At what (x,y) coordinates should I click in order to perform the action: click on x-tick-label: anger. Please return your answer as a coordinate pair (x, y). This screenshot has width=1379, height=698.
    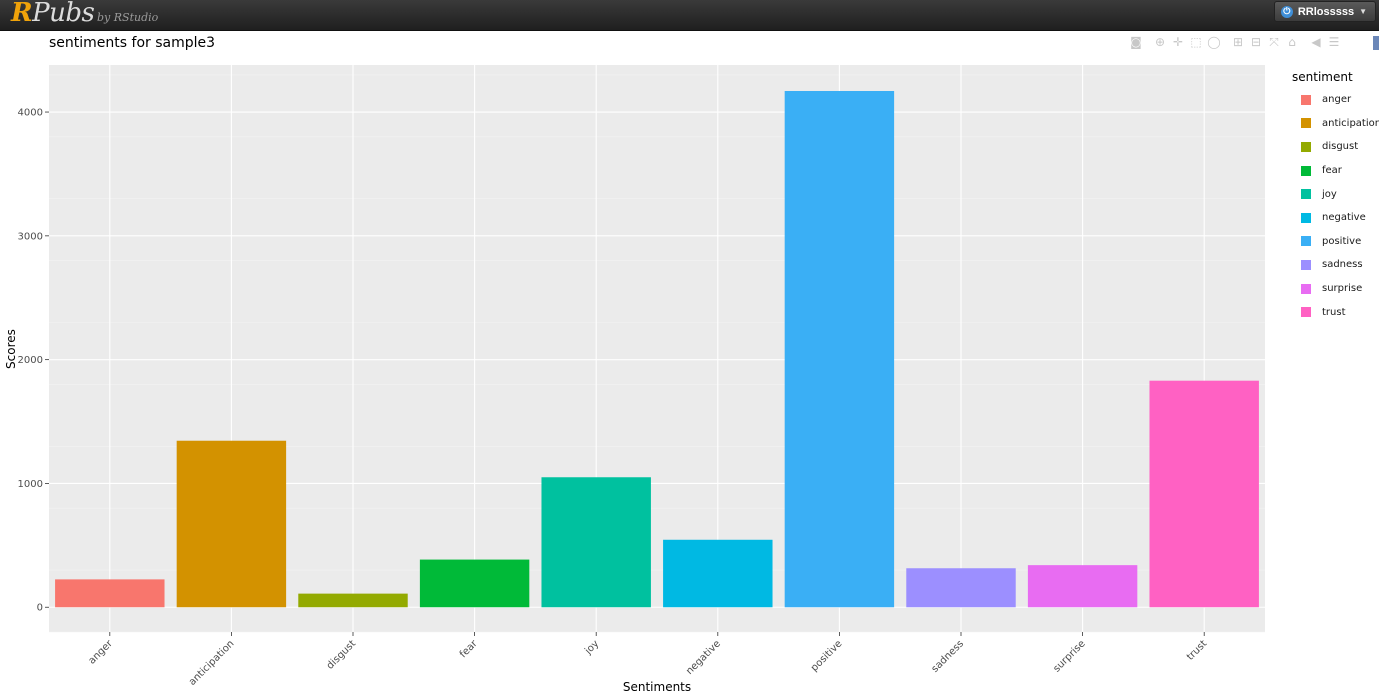
    Looking at the image, I should click on (101, 652).